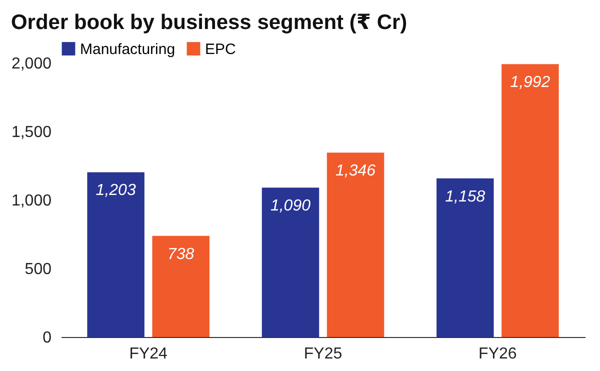  What do you see at coordinates (47, 338) in the screenshot?
I see `y-tick-label: 0` at bounding box center [47, 338].